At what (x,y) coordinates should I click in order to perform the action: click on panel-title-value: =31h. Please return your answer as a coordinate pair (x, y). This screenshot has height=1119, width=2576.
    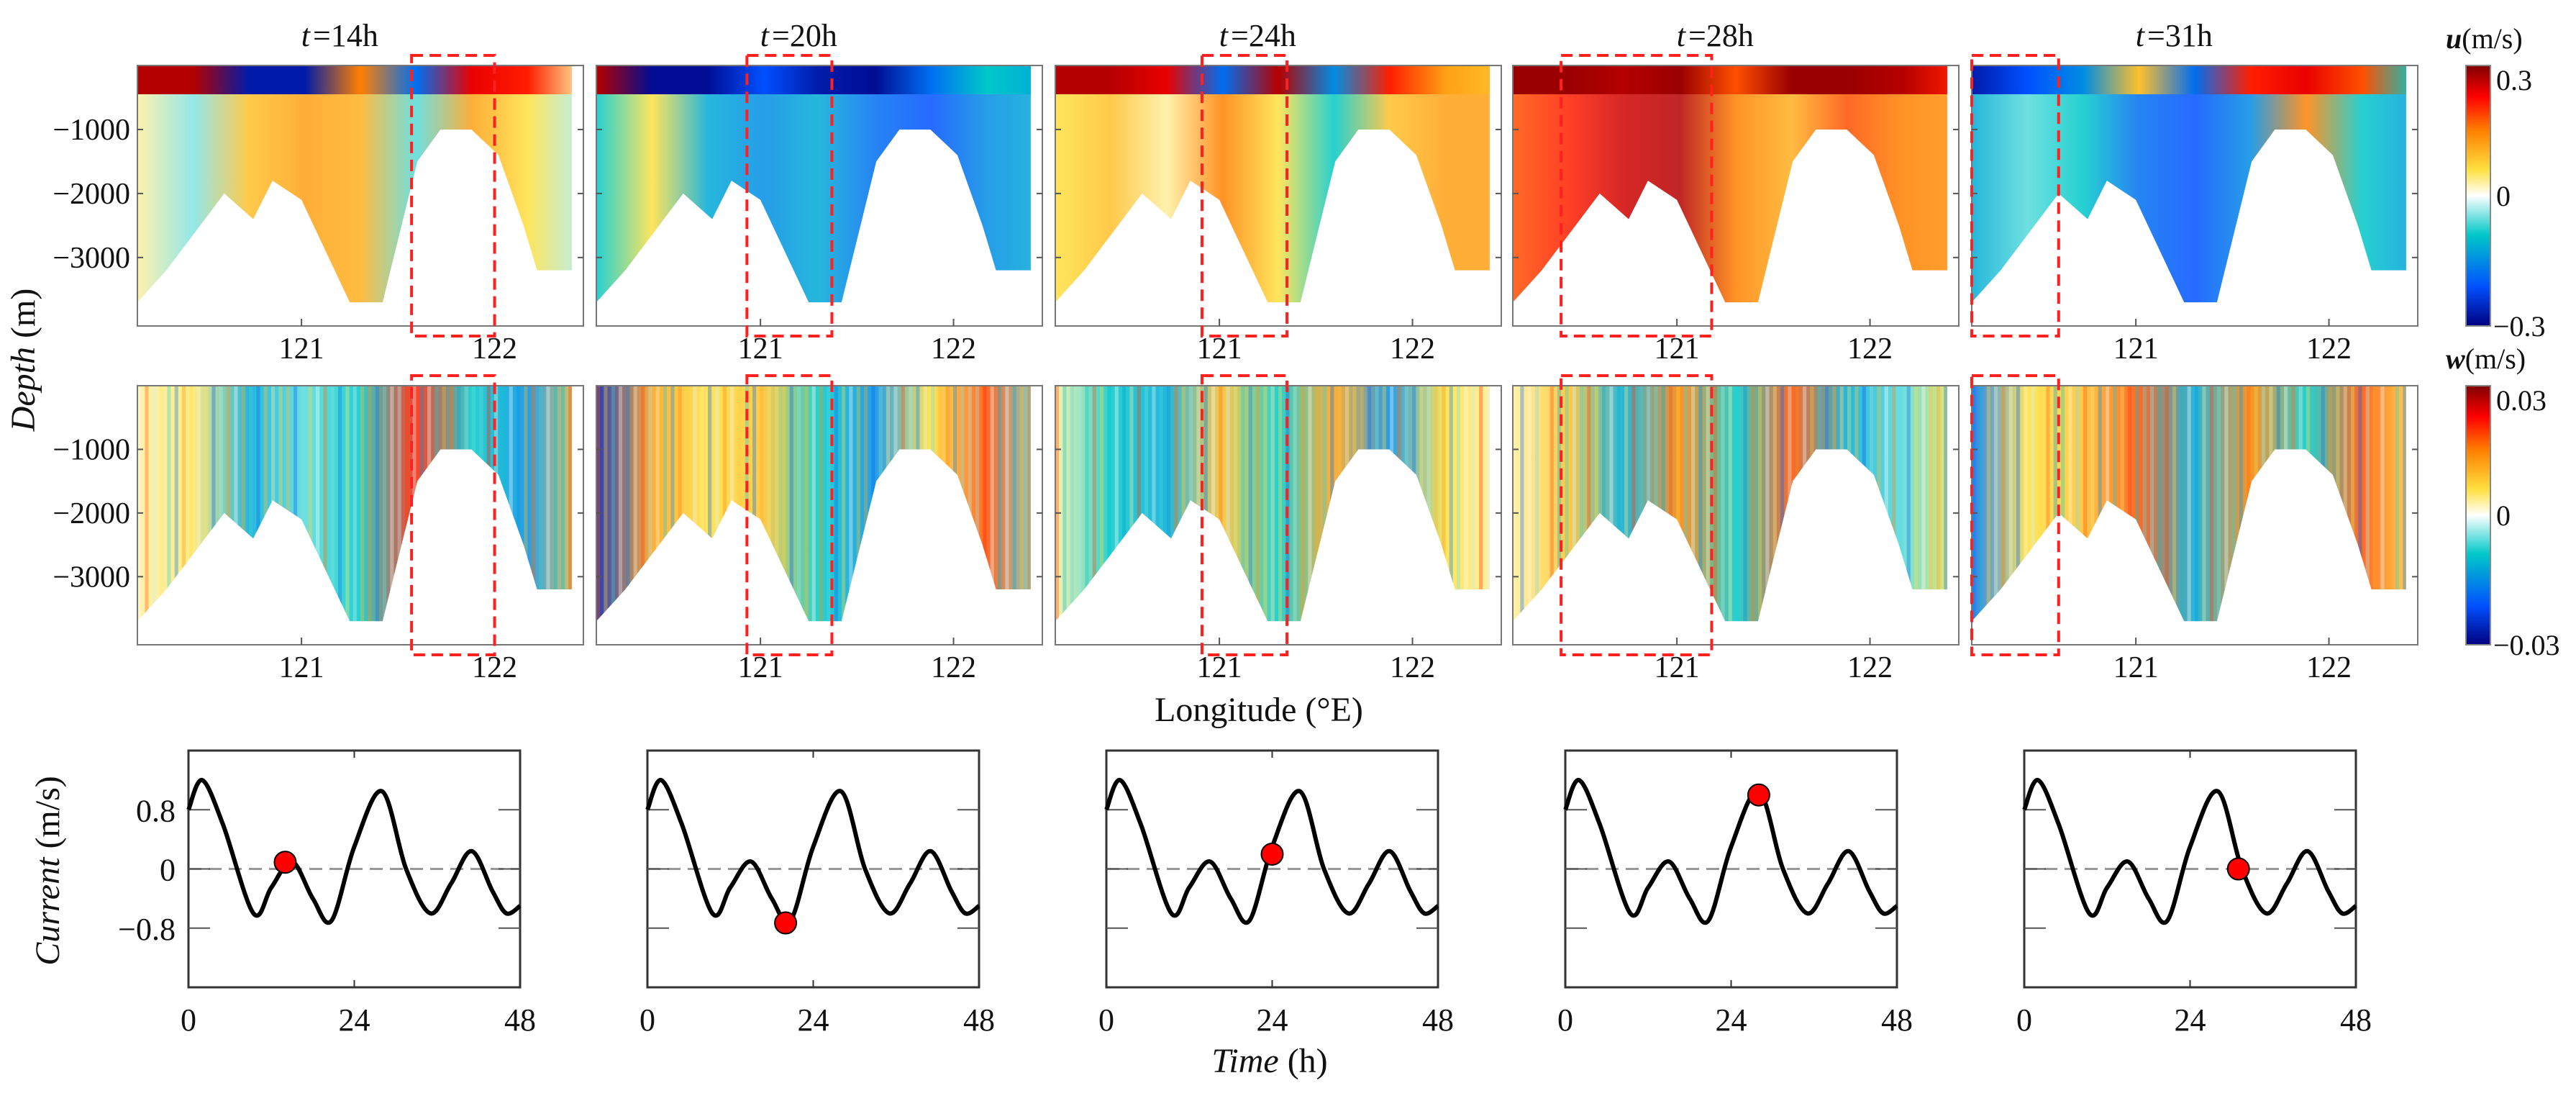
    Looking at the image, I should click on (2180, 35).